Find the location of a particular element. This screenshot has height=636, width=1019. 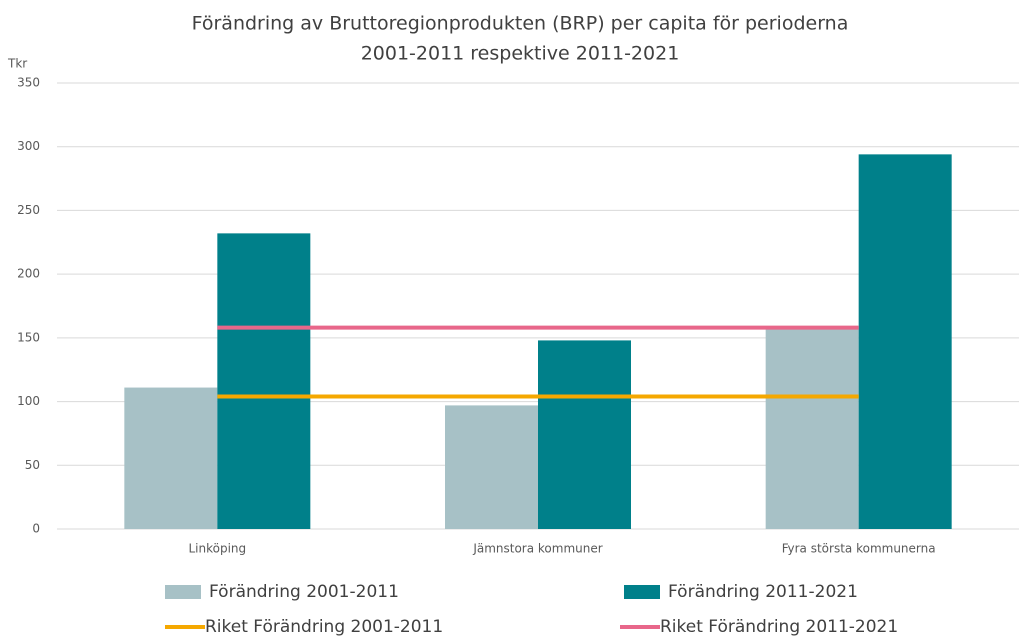

y-tick-label: 300 is located at coordinates (28, 146).